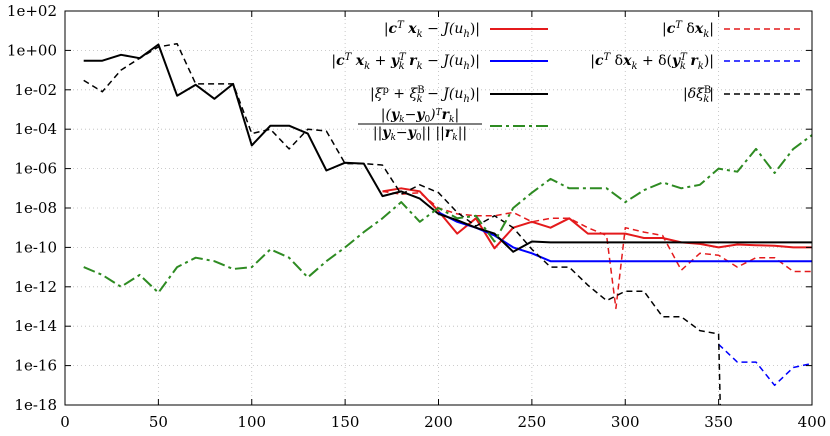 This screenshot has height=436, width=830. What do you see at coordinates (35, 287) in the screenshot?
I see `y-tick-label: 1e-12` at bounding box center [35, 287].